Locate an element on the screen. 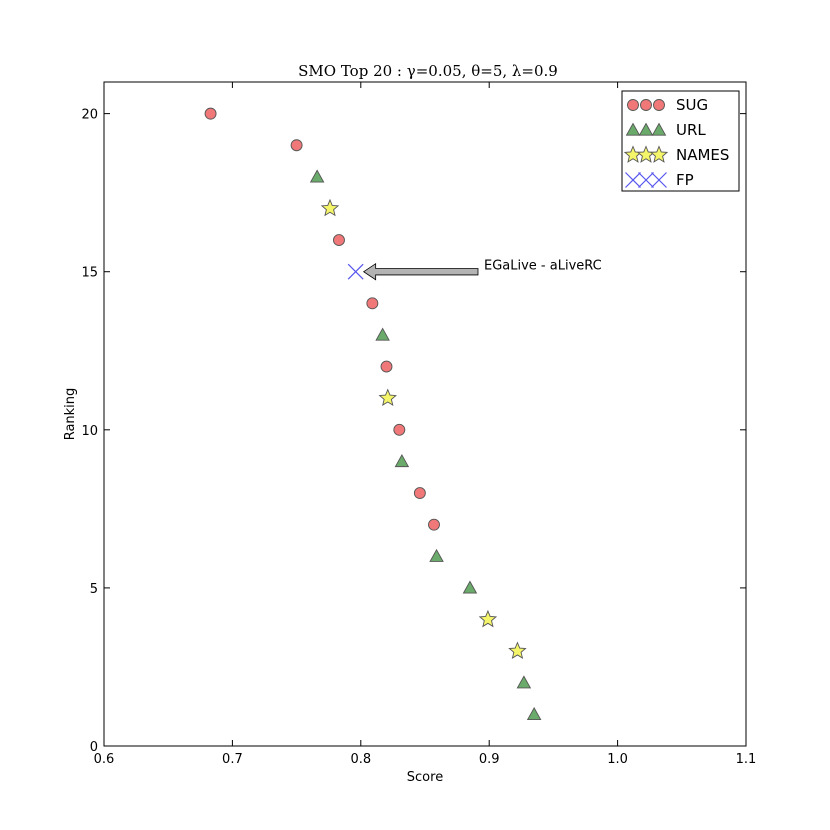 The width and height of the screenshot is (830, 830). y-tick-label: 5 is located at coordinates (94, 589).